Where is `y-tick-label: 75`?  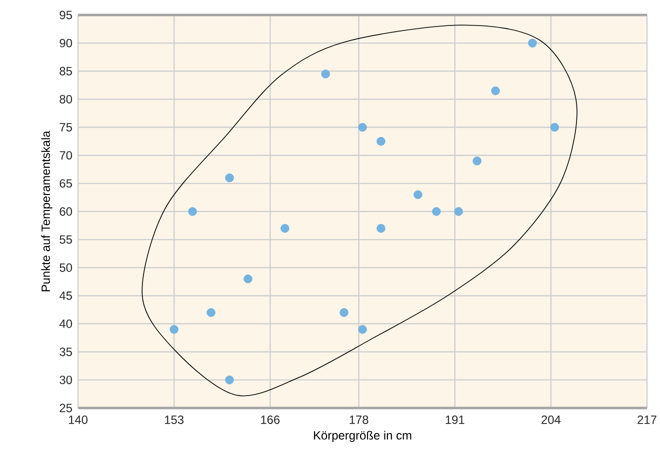
y-tick-label: 75 is located at coordinates (66, 127).